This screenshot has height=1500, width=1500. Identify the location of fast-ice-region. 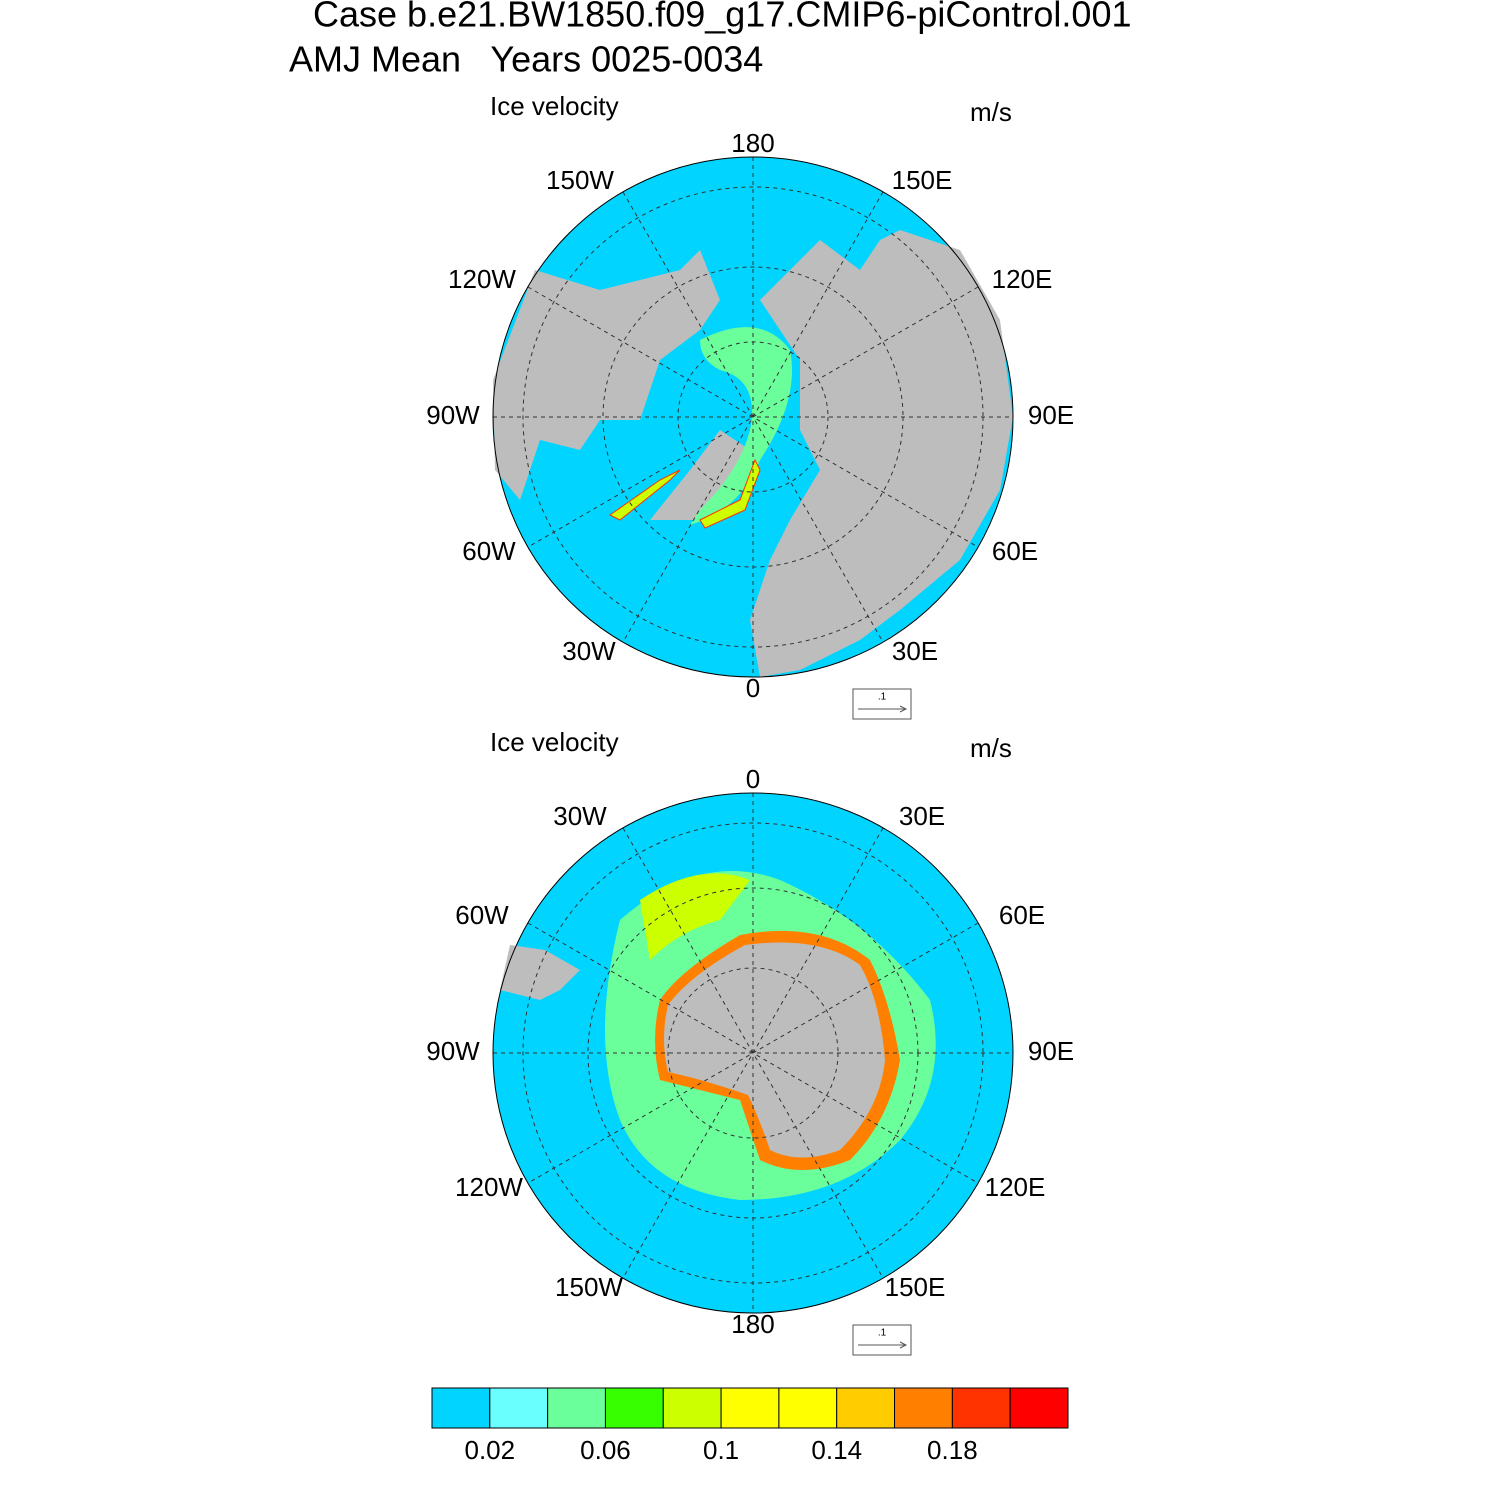
(685, 493).